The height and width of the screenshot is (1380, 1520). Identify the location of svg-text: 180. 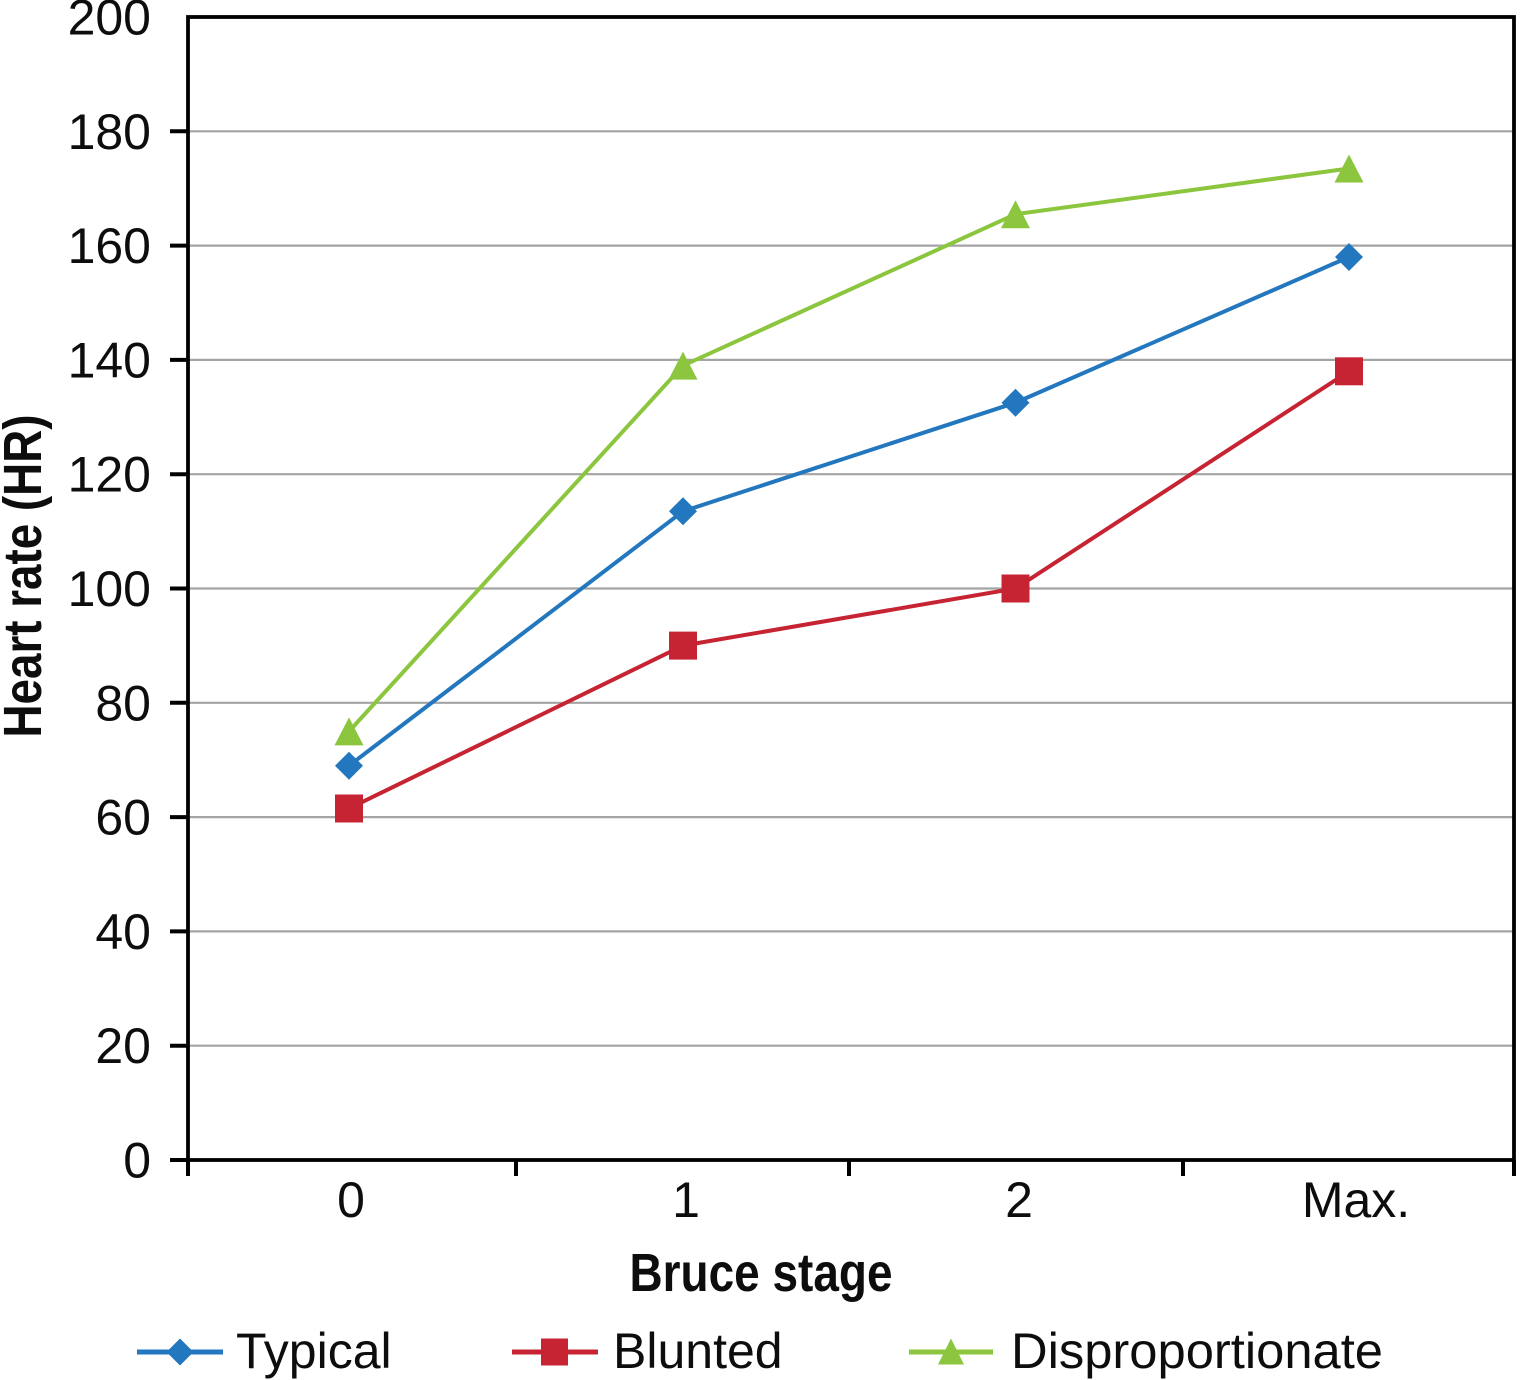
(109, 132).